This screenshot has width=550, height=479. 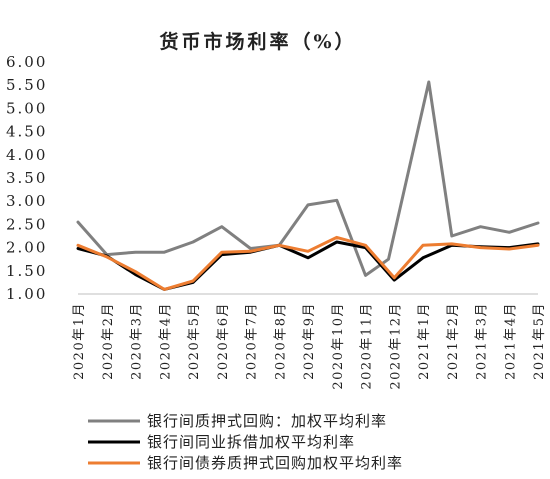 What do you see at coordinates (26, 155) in the screenshot?
I see `y-tick-label: 4.00` at bounding box center [26, 155].